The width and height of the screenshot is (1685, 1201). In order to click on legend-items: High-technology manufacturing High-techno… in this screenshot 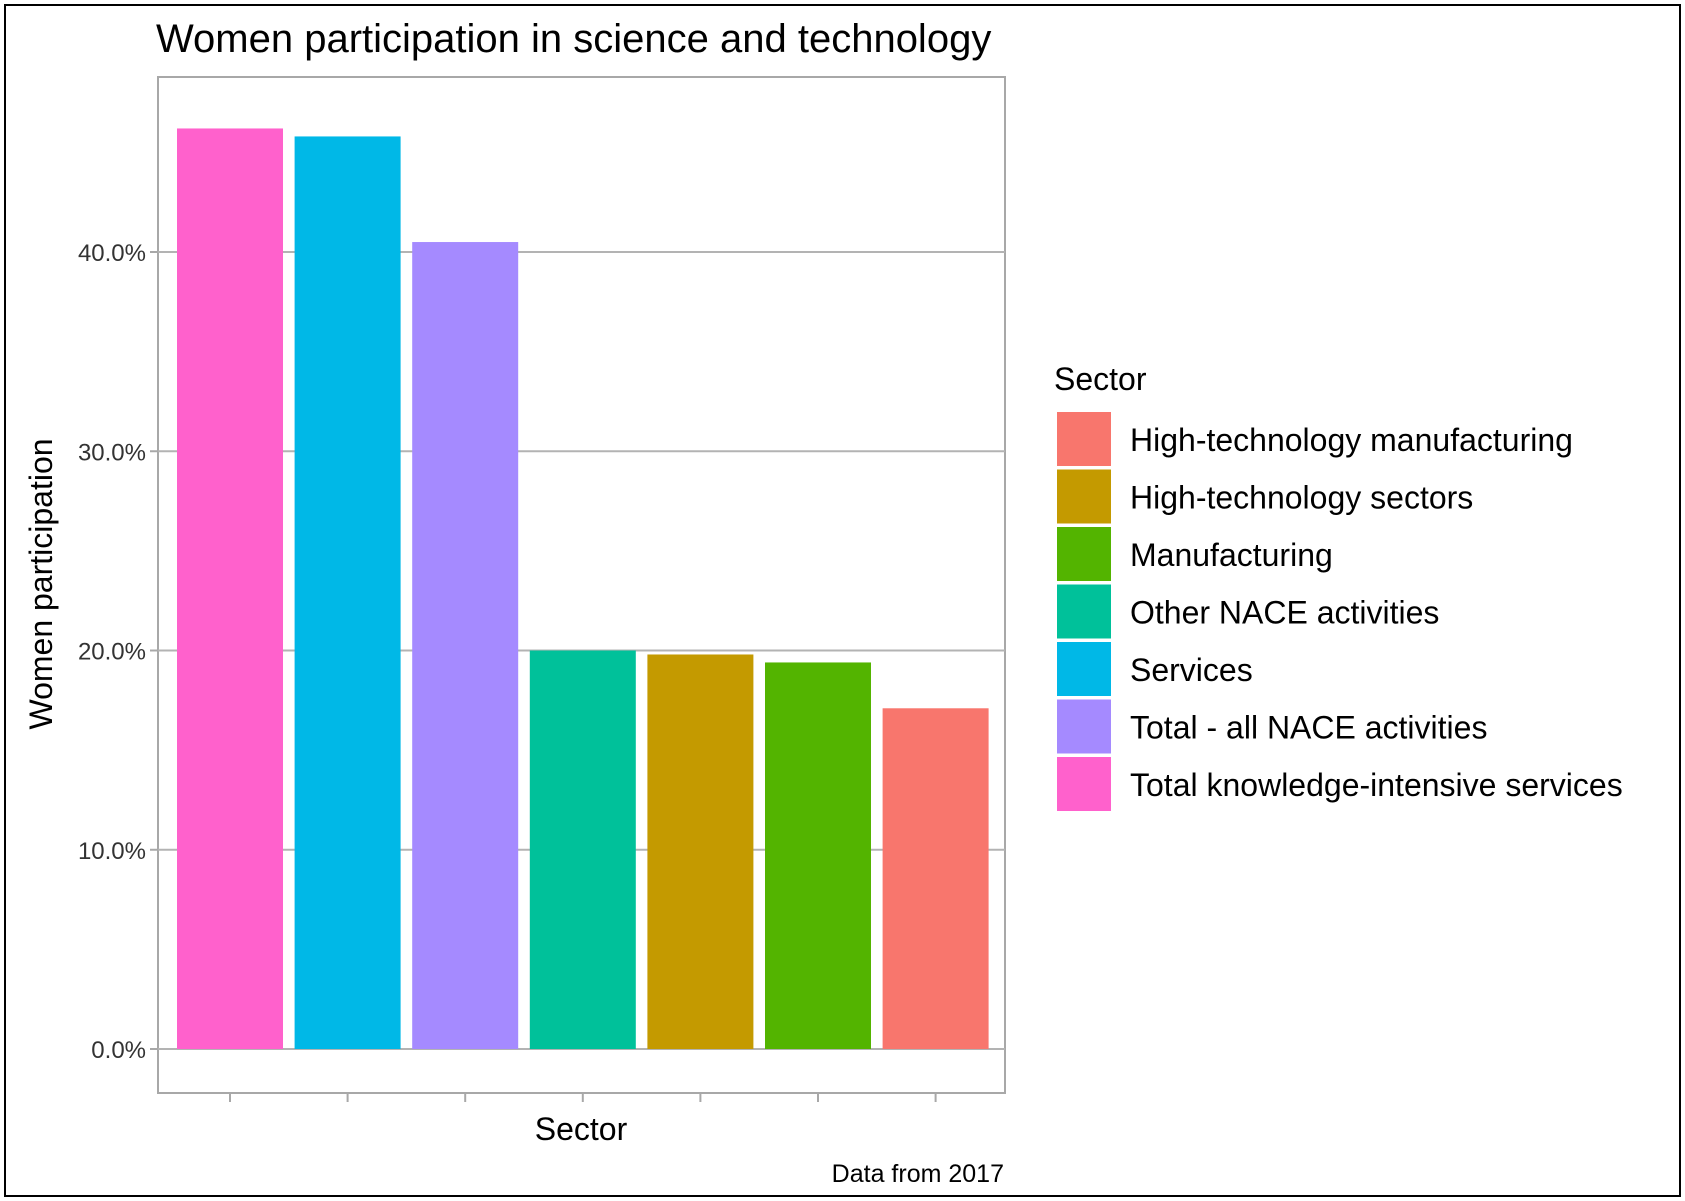, I will do `click(1340, 611)`.